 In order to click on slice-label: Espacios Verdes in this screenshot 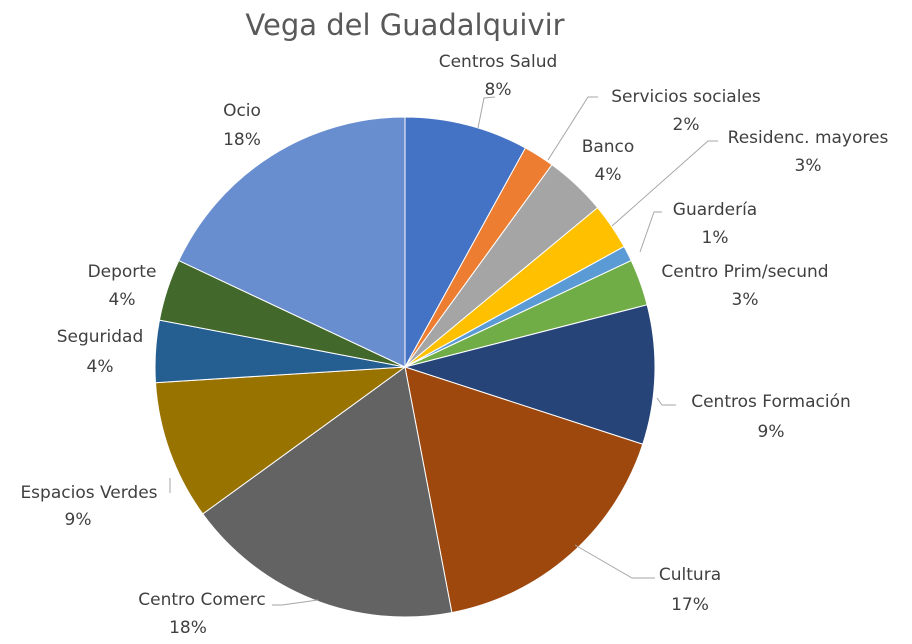, I will do `click(88, 493)`.